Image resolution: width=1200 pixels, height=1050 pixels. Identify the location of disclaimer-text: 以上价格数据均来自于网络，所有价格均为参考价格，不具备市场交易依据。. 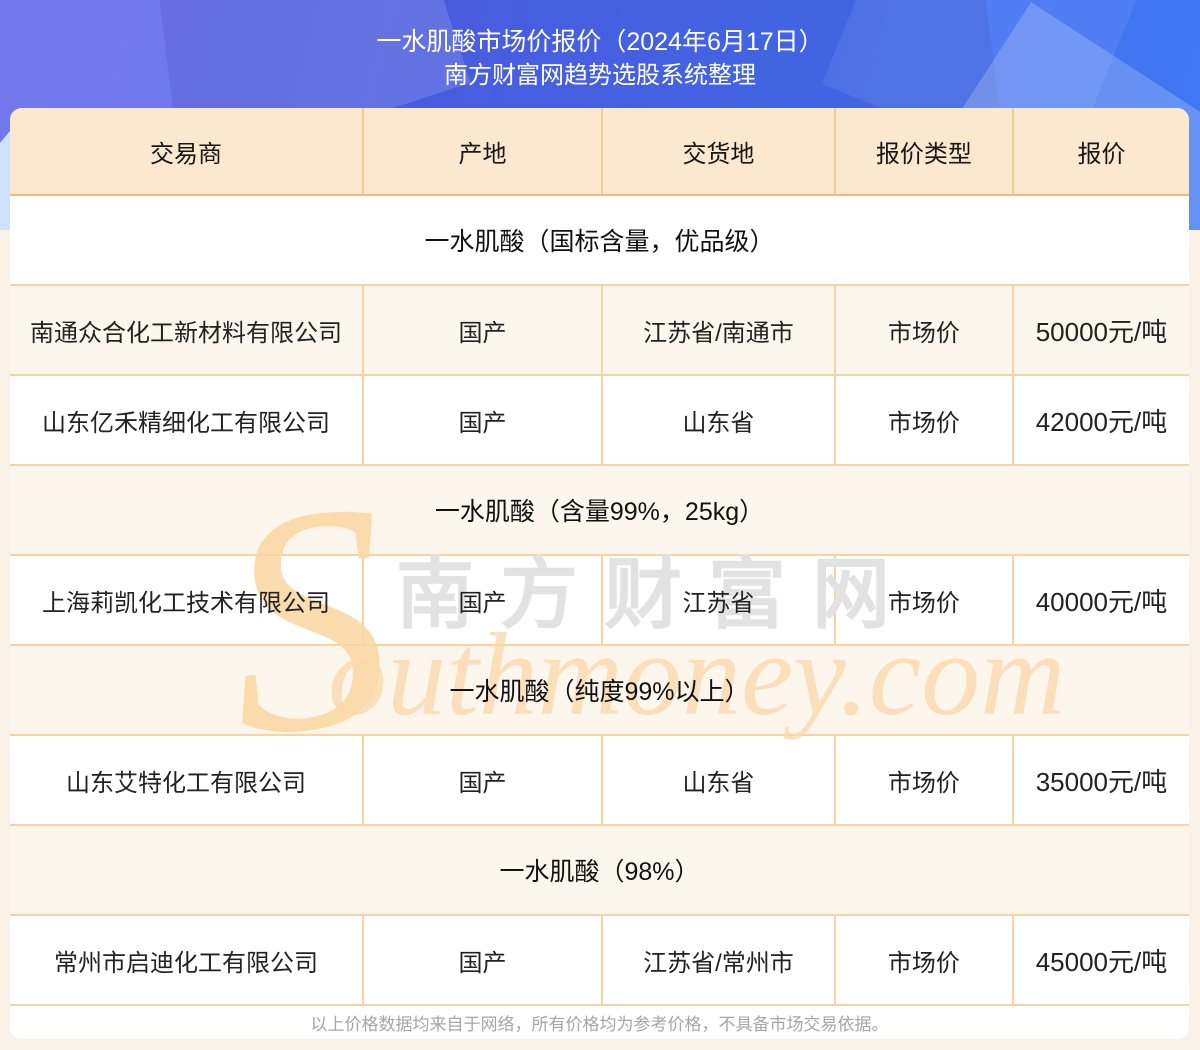
(599, 1021).